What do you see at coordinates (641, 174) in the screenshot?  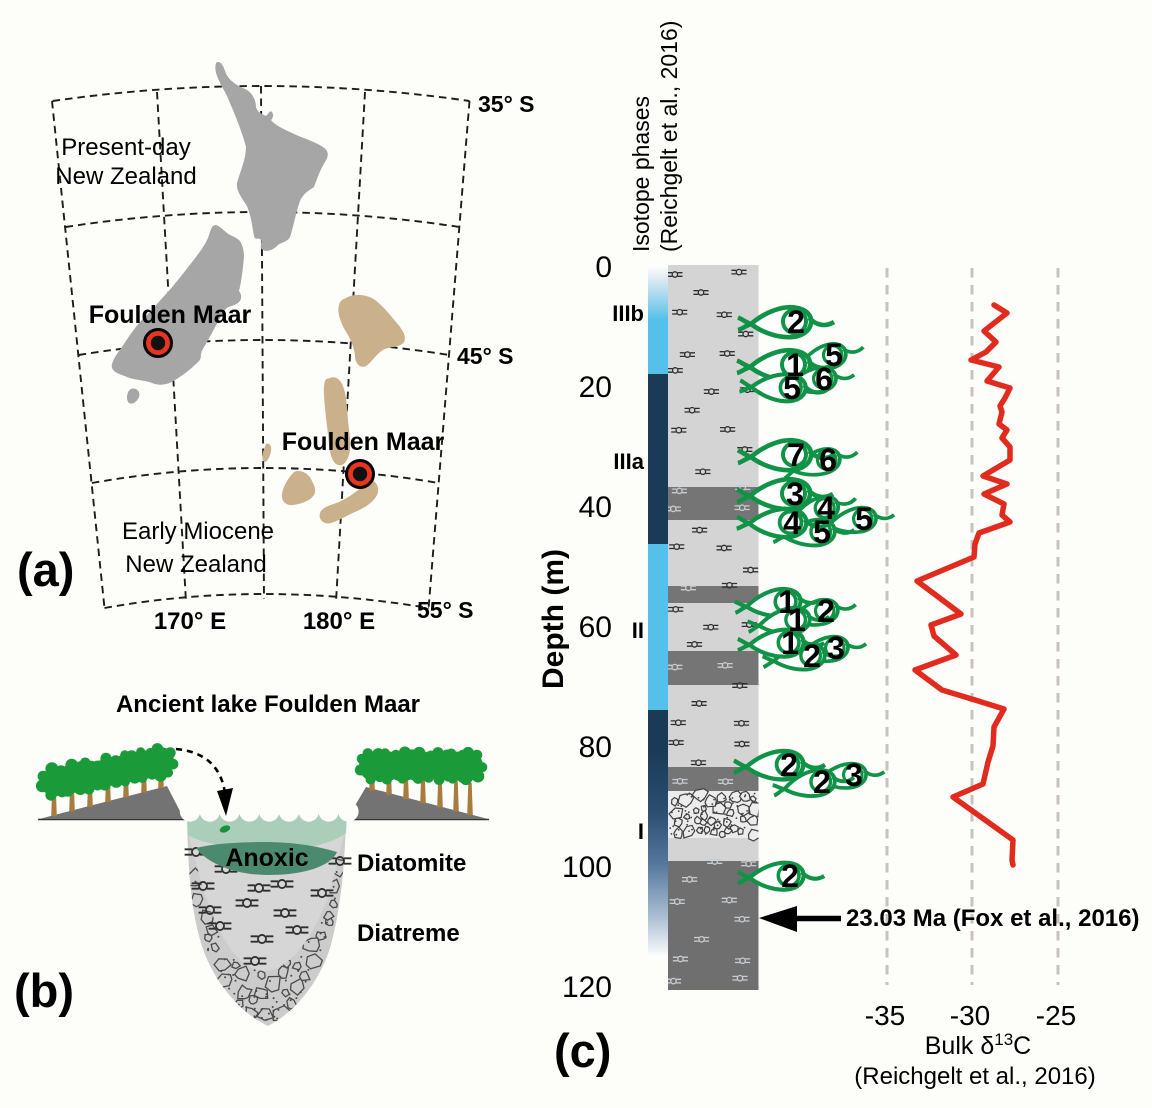 I see `svg-text: Isotope phases` at bounding box center [641, 174].